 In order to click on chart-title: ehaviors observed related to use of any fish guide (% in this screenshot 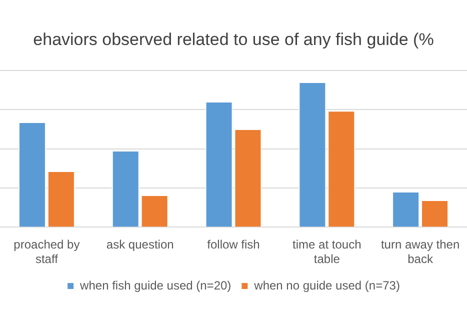, I will do `click(233, 39)`.